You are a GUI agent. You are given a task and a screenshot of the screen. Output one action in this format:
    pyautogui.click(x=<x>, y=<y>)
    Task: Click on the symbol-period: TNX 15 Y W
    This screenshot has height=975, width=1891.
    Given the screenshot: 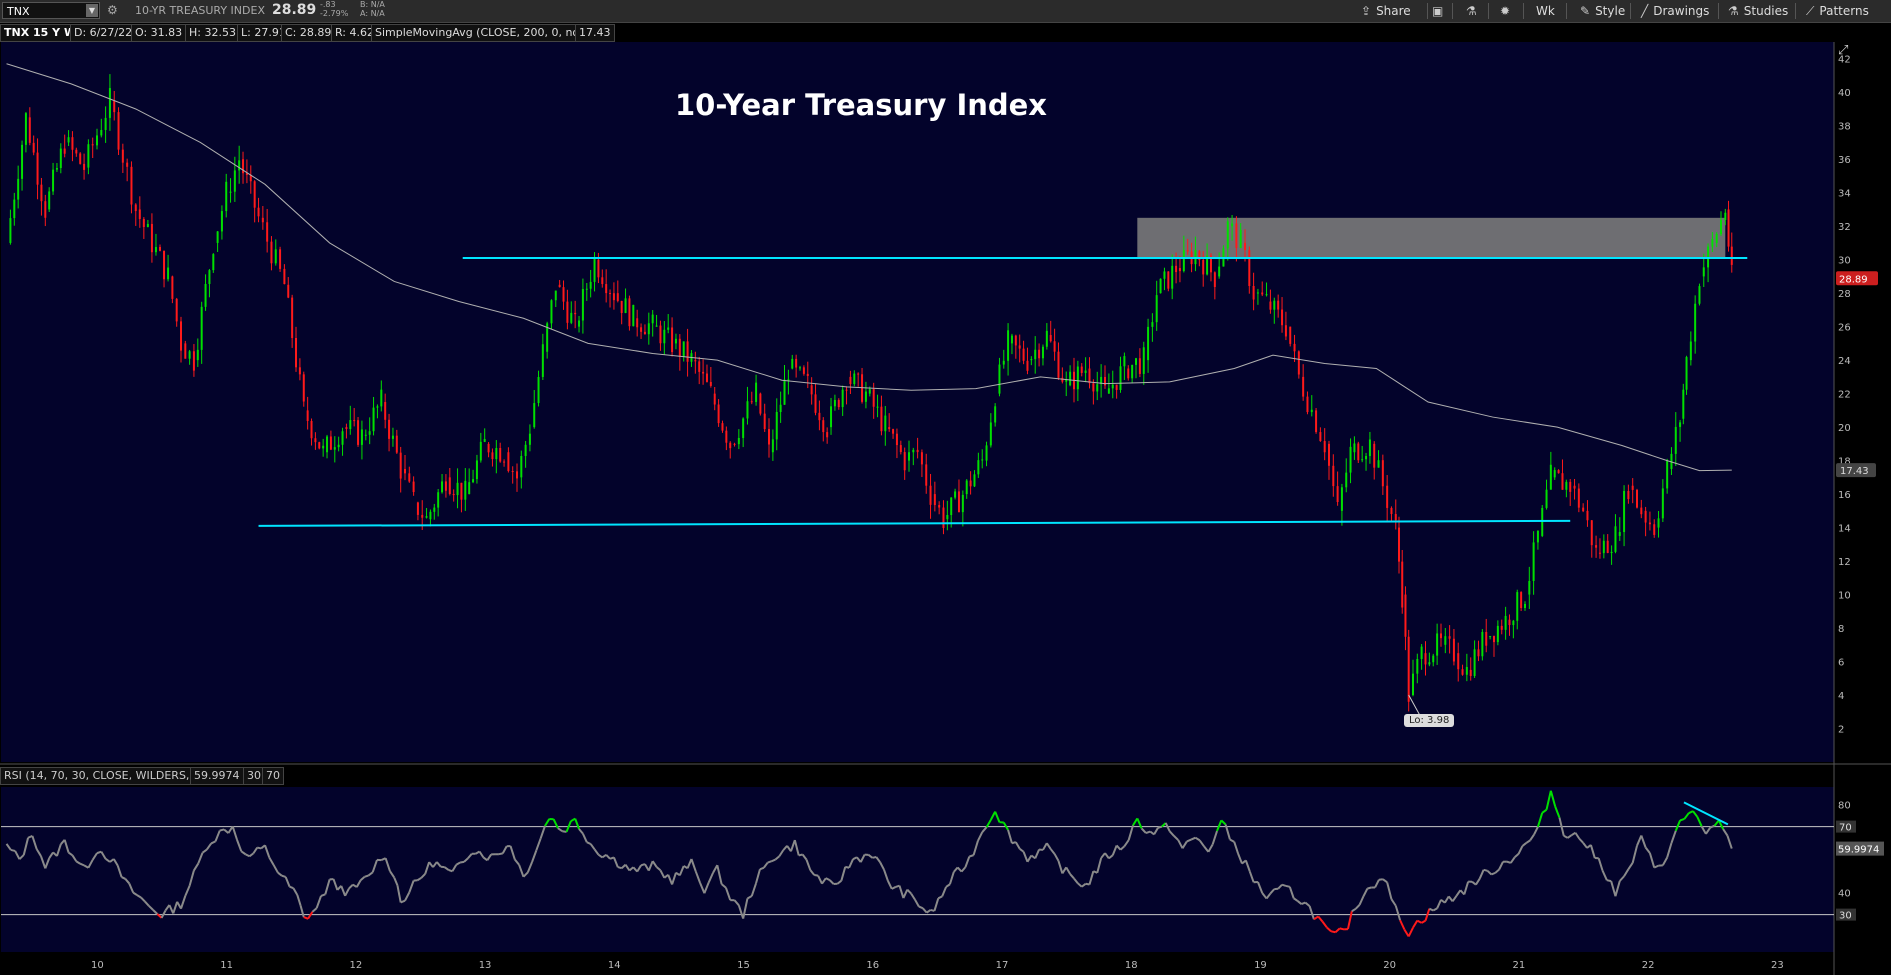 What is the action you would take?
    pyautogui.click(x=40, y=33)
    